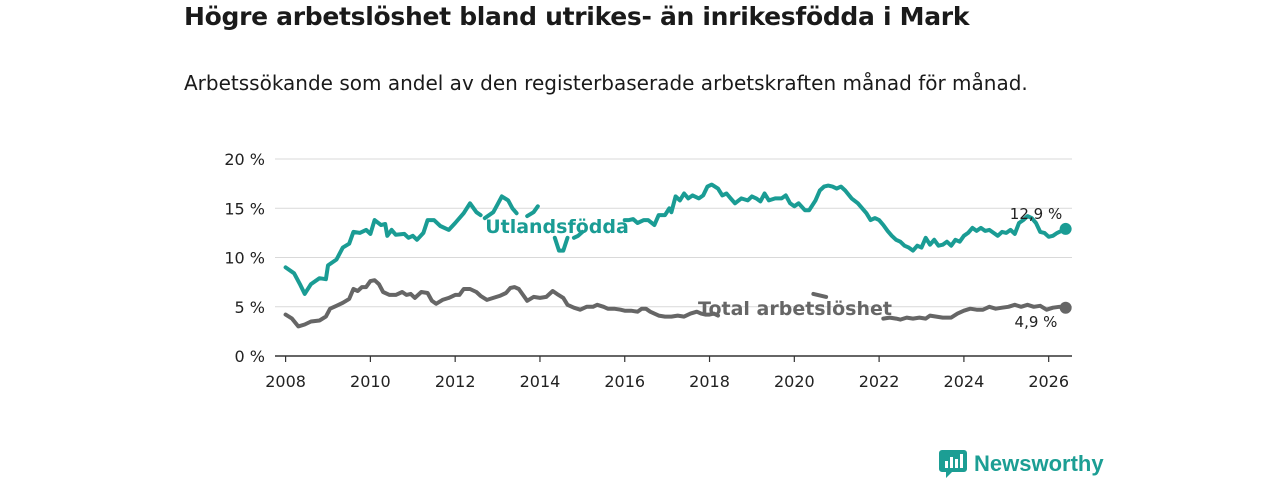 The image size is (1280, 480). Describe the element at coordinates (795, 309) in the screenshot. I see `series-label-total: Total arbetslöshet` at that location.